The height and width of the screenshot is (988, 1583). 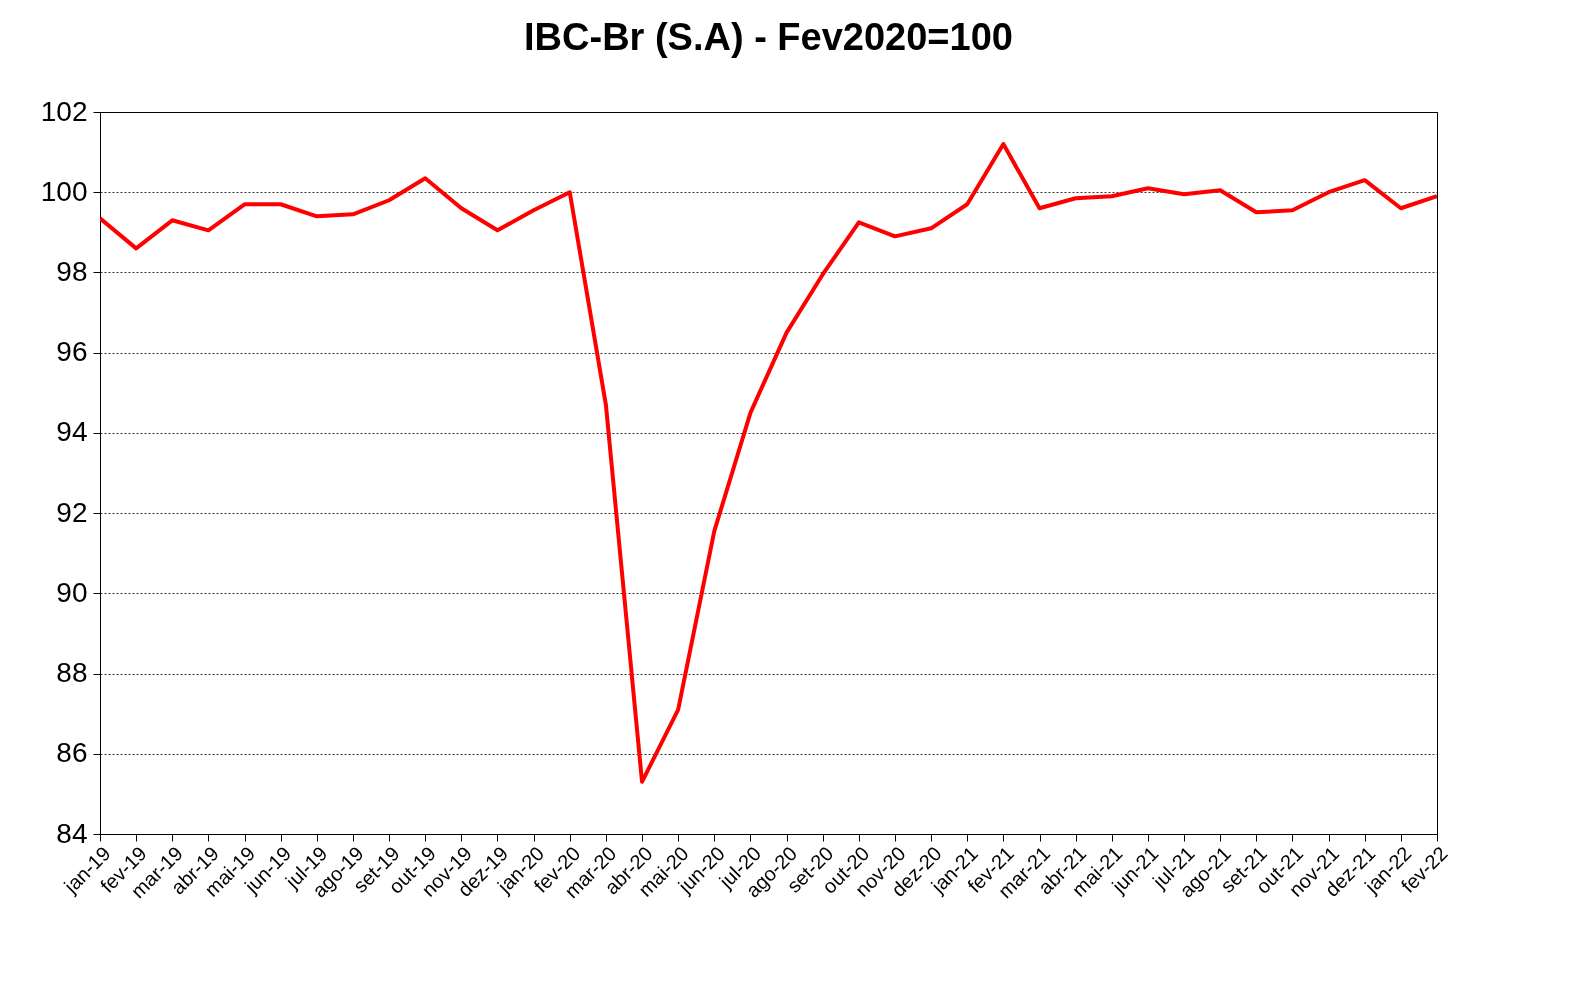 I want to click on y-tick-label: 100, so click(x=64, y=191).